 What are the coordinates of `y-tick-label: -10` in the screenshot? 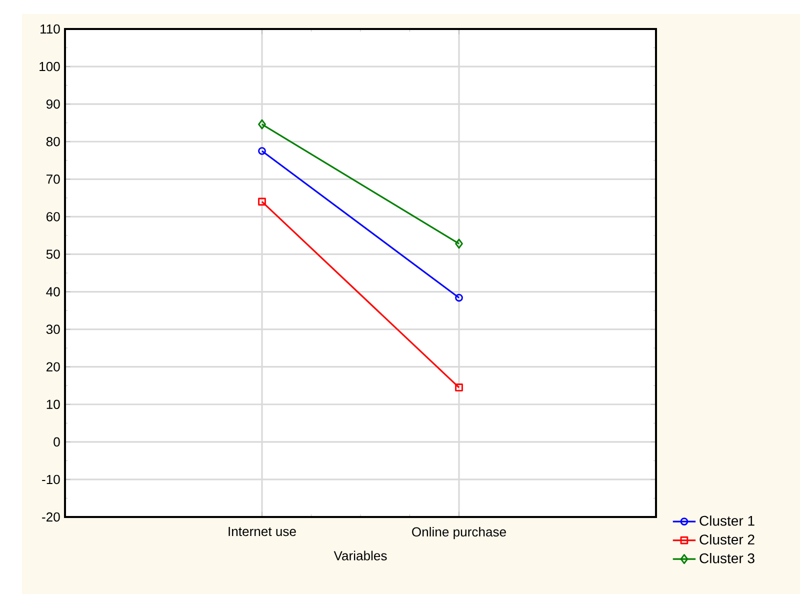 It's located at (51, 479).